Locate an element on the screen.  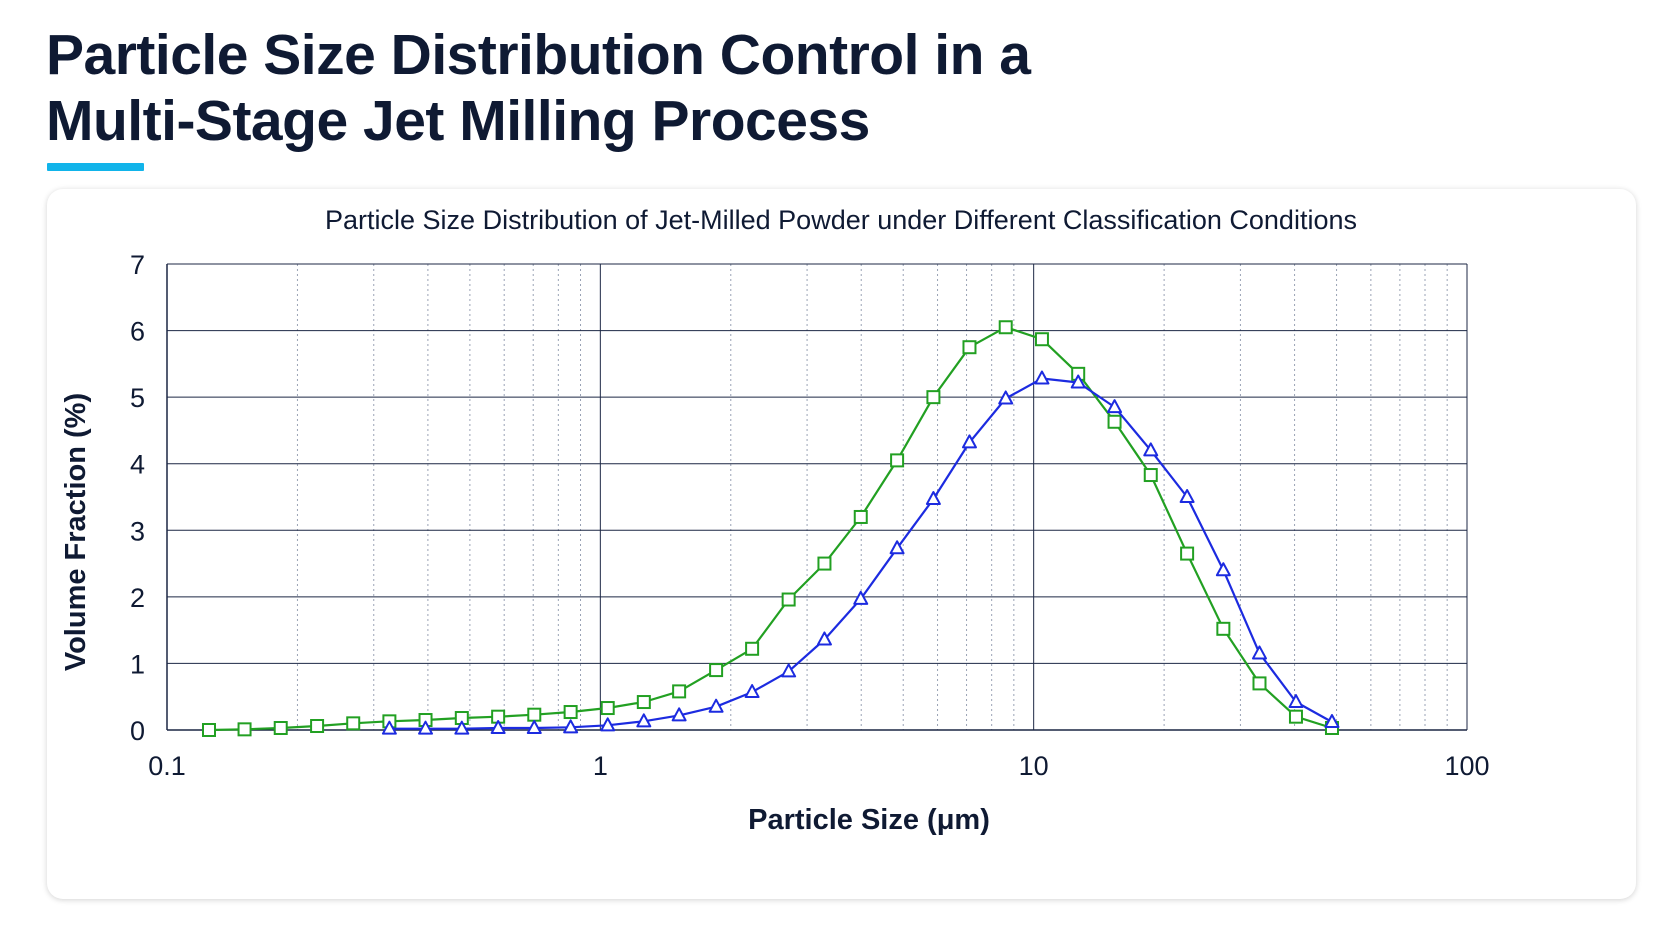
x-axis-label: Particle Size (μm) is located at coordinates (869, 820).